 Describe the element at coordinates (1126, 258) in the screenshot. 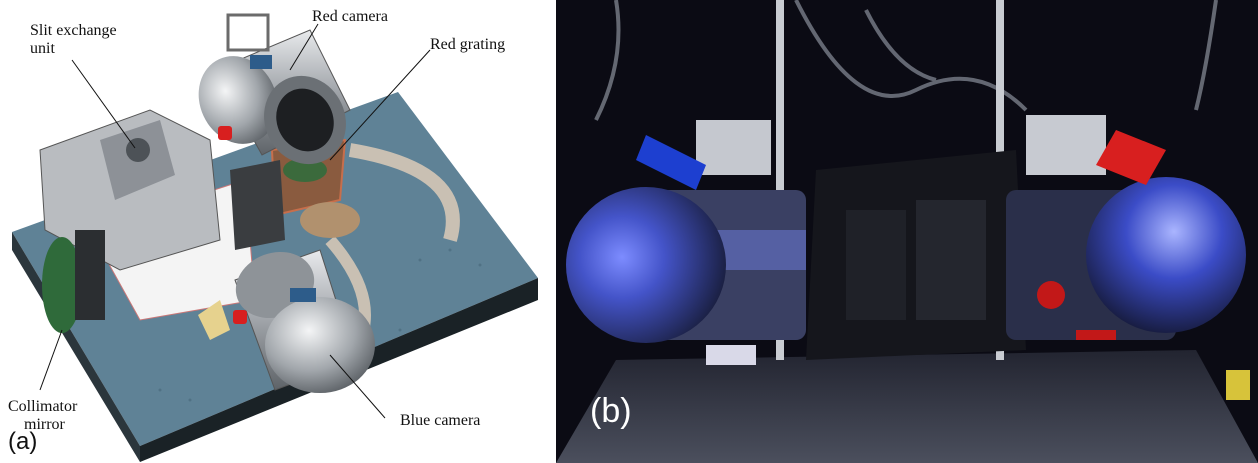

I see `right-camera` at that location.